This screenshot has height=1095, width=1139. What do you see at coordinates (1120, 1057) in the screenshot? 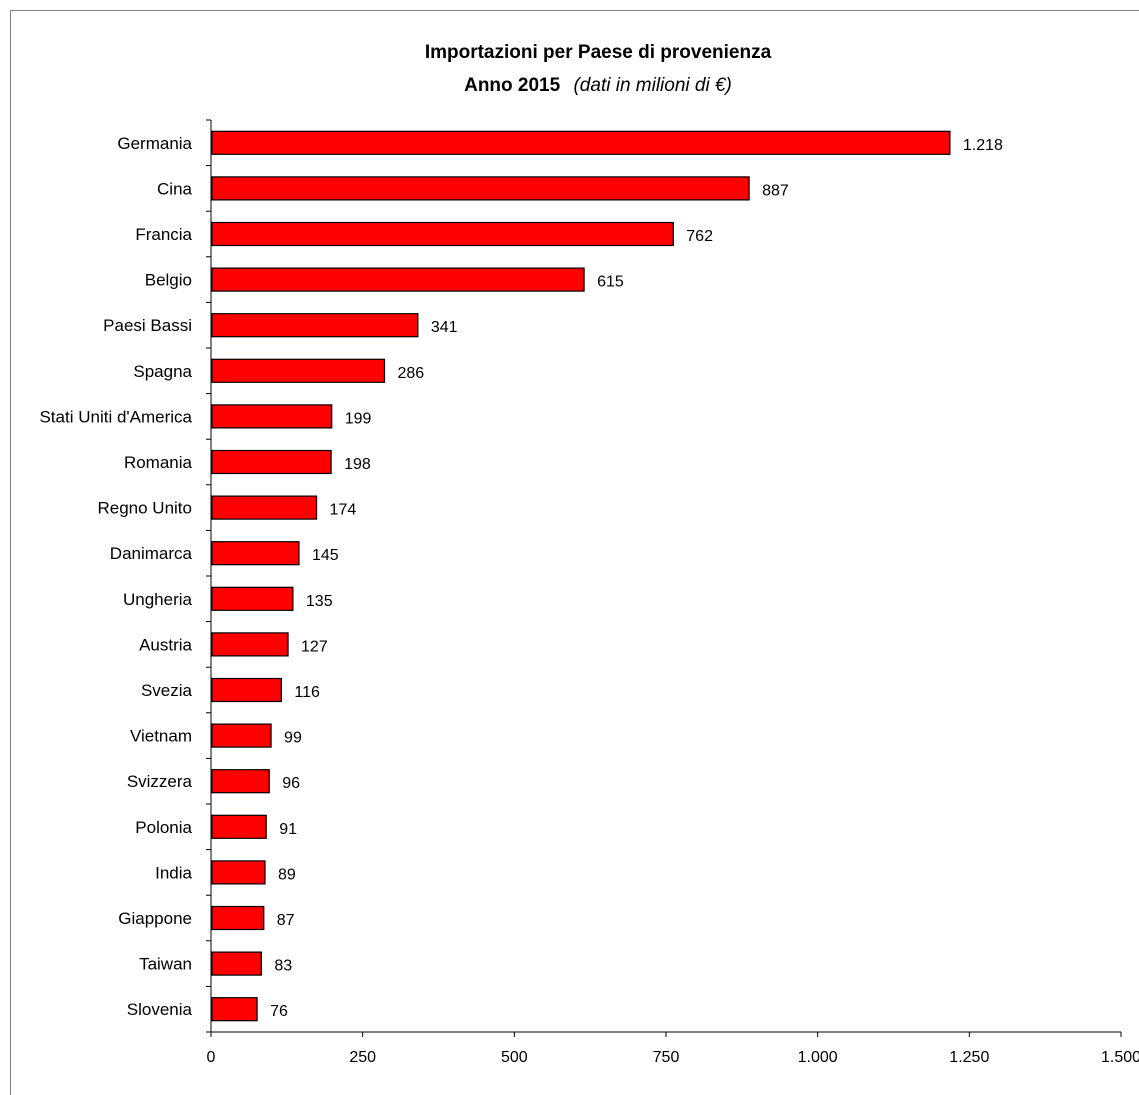
I see `x-tick-label: 1.500` at bounding box center [1120, 1057].